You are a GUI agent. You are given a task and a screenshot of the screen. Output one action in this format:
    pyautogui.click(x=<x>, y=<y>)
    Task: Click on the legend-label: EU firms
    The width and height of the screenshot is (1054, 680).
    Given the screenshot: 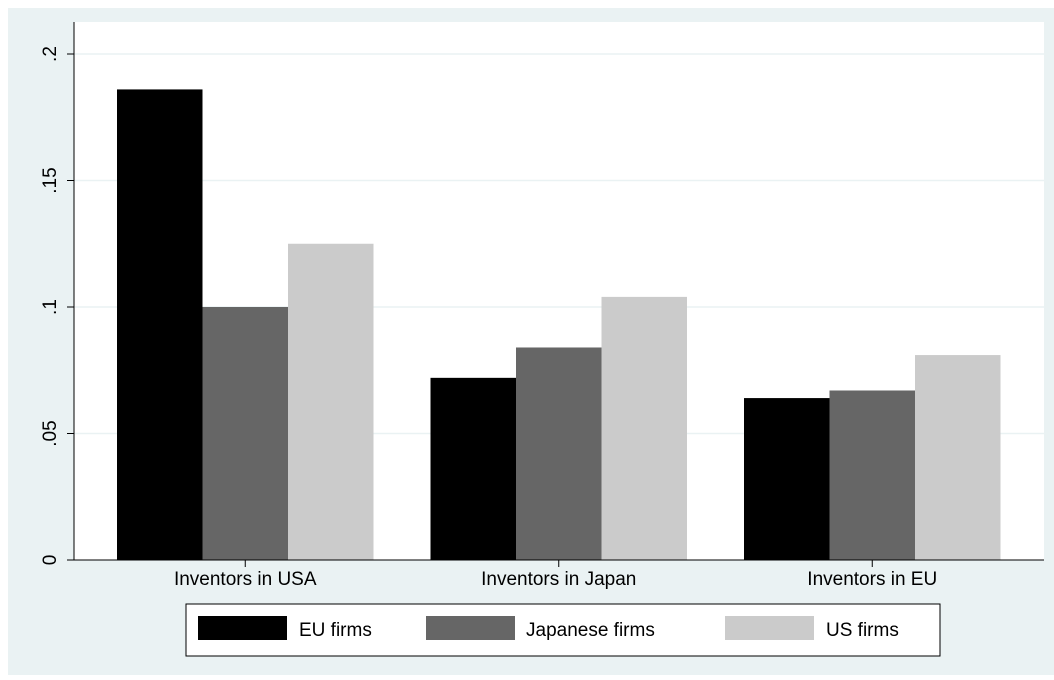 What is the action you would take?
    pyautogui.click(x=335, y=630)
    